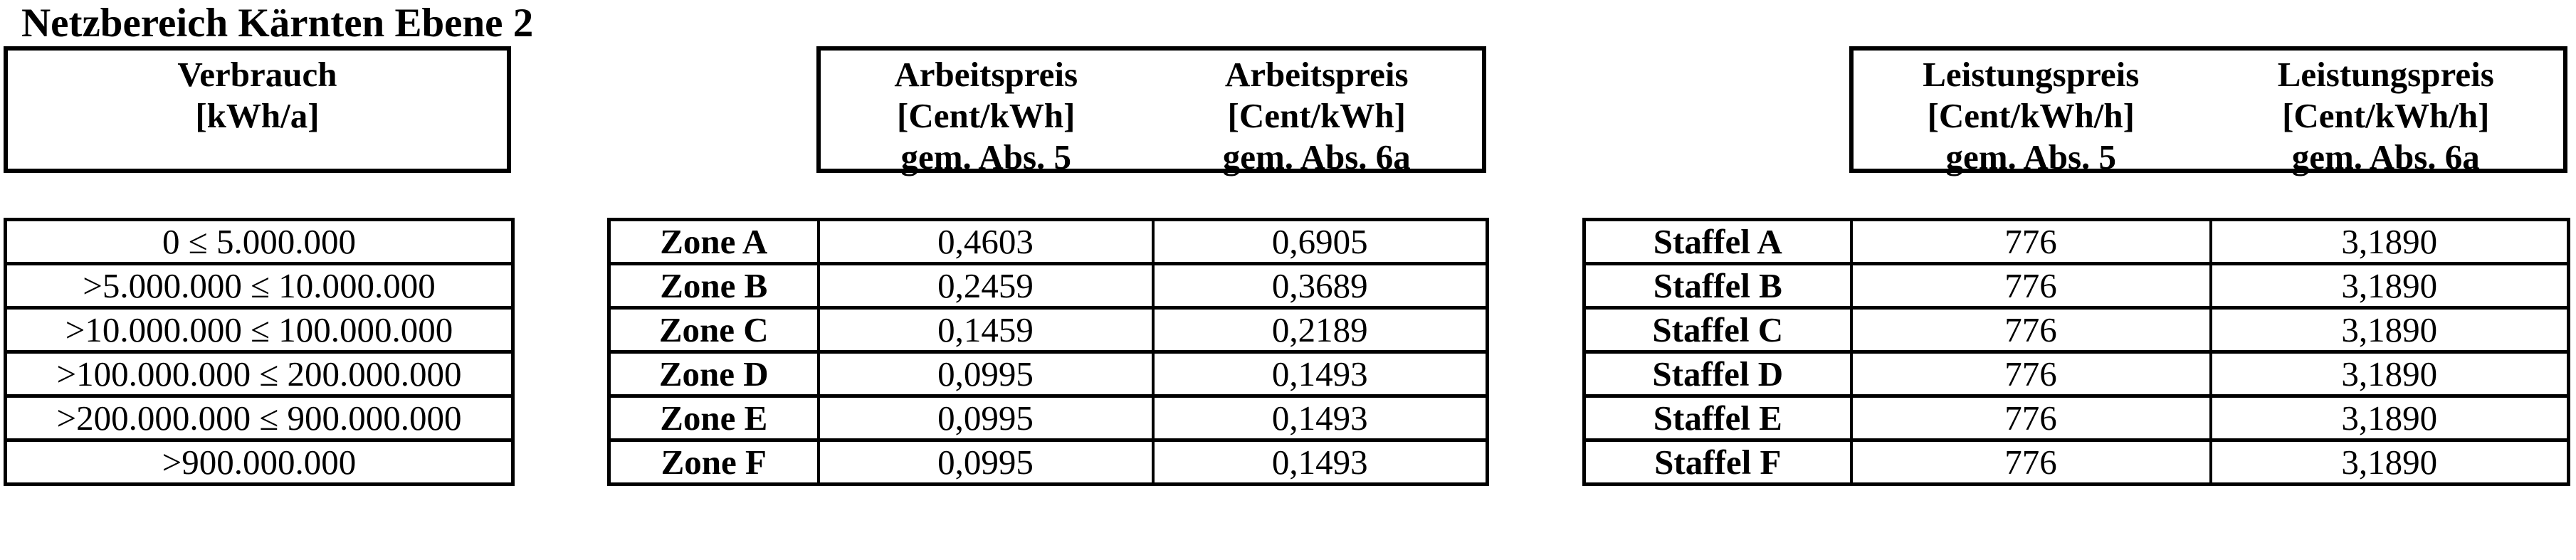 The height and width of the screenshot is (560, 2576). I want to click on table-row: Zone A 0,4603 0,6905, so click(1048, 241).